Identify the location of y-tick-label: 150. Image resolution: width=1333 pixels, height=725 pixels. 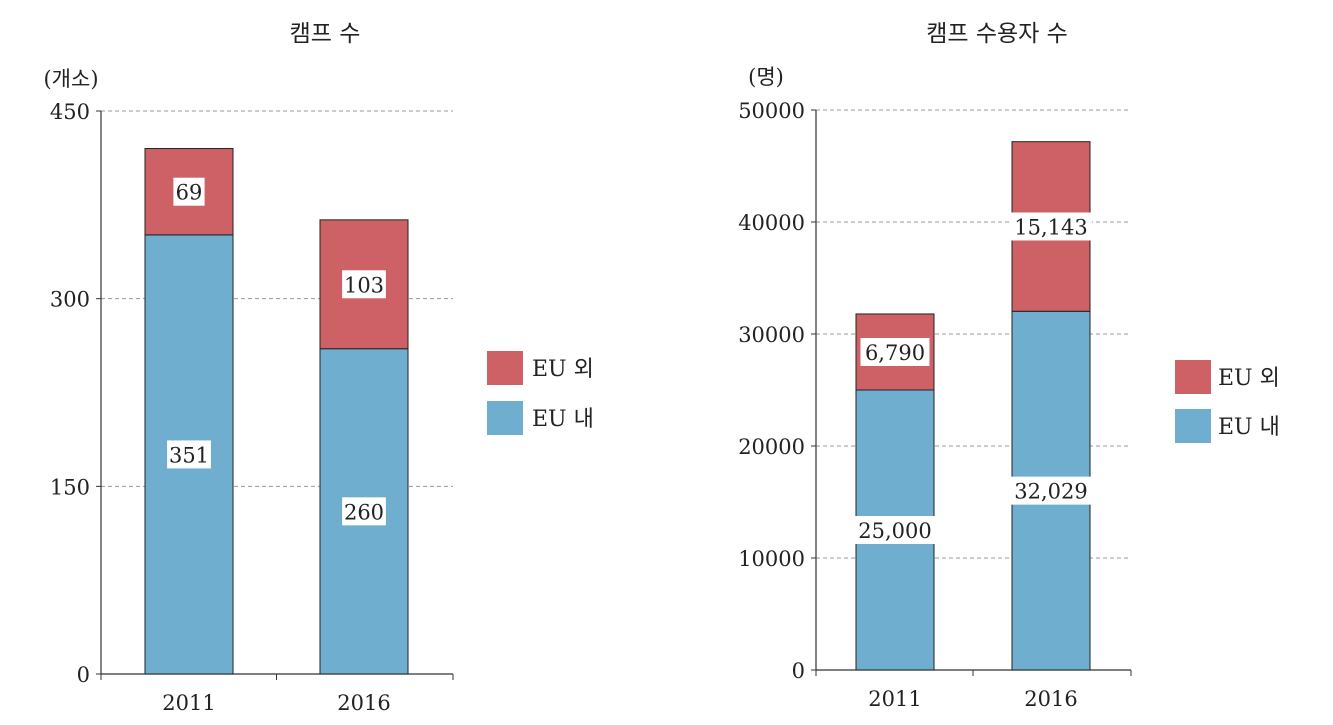
(70, 487).